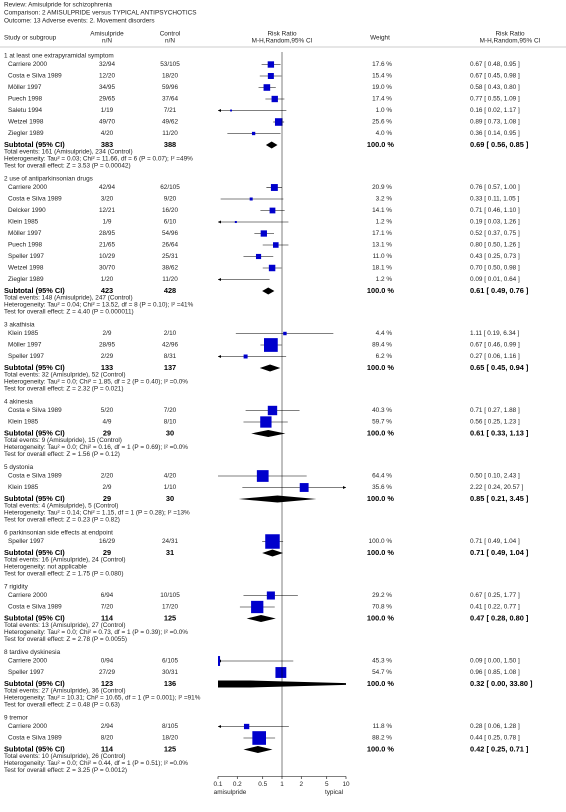 The width and height of the screenshot is (566, 812). Describe the element at coordinates (107, 410) in the screenshot. I see `events-amisulpride: 5/20` at that location.